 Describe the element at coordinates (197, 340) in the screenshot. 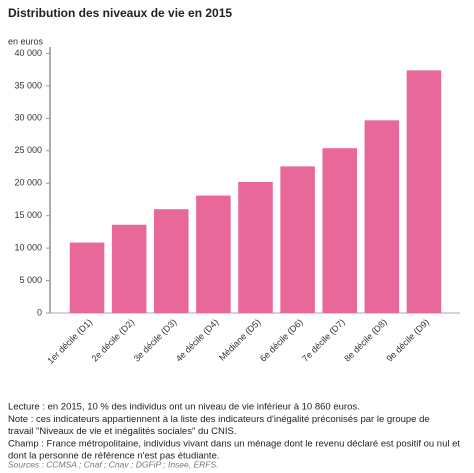

I see `x-tick-label: 4e décile (D4)` at that location.